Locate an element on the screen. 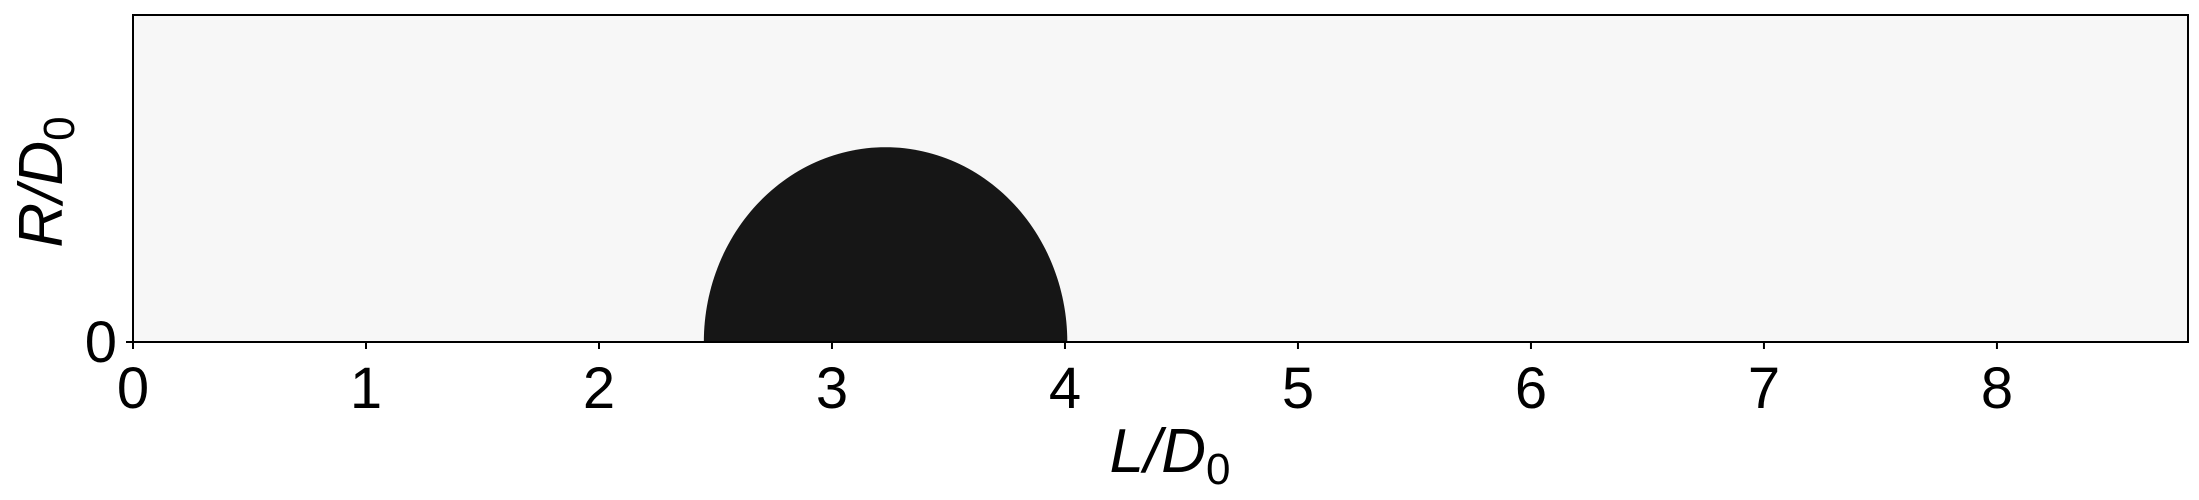 The height and width of the screenshot is (500, 2199). x-tick-label: 1 is located at coordinates (366, 388).